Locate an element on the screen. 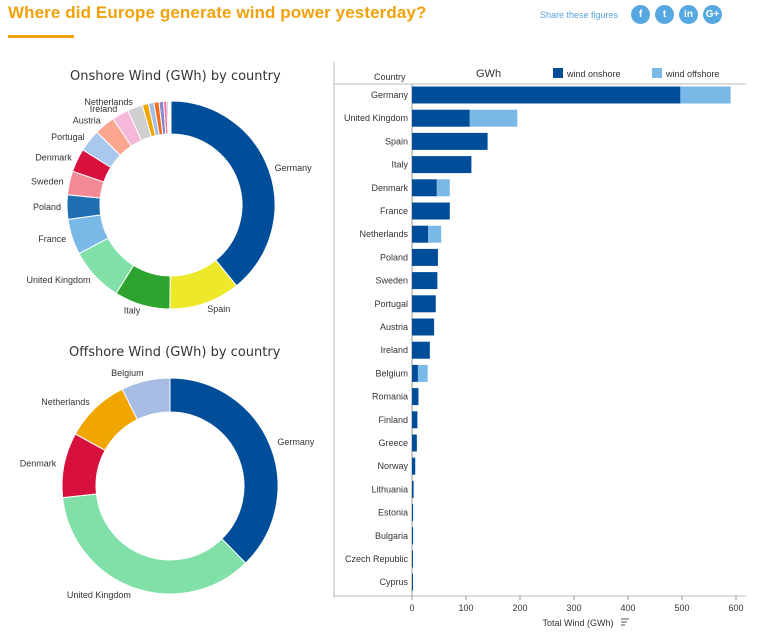  offshore-label-denmark: Denmark is located at coordinates (38, 463).